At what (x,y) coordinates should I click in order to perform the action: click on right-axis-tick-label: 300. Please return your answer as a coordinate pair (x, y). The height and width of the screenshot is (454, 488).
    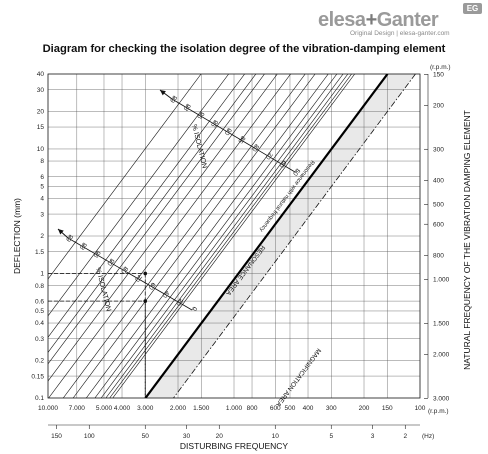
    Looking at the image, I should click on (438, 149).